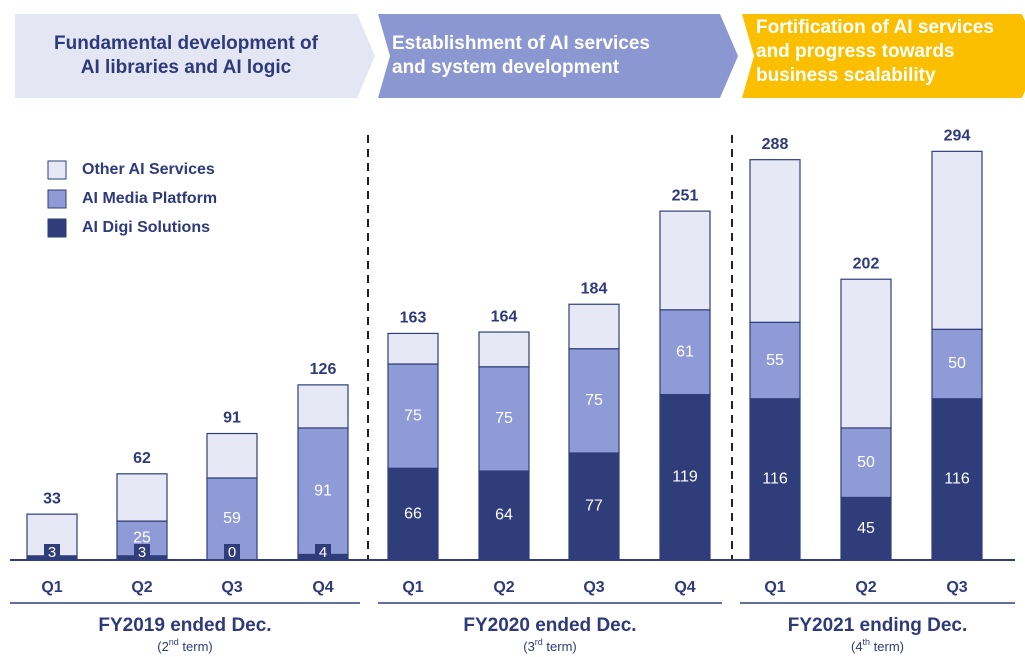 This screenshot has height=657, width=1025. Describe the element at coordinates (521, 43) in the screenshot. I see `banner-text: Establishment of AI services` at that location.